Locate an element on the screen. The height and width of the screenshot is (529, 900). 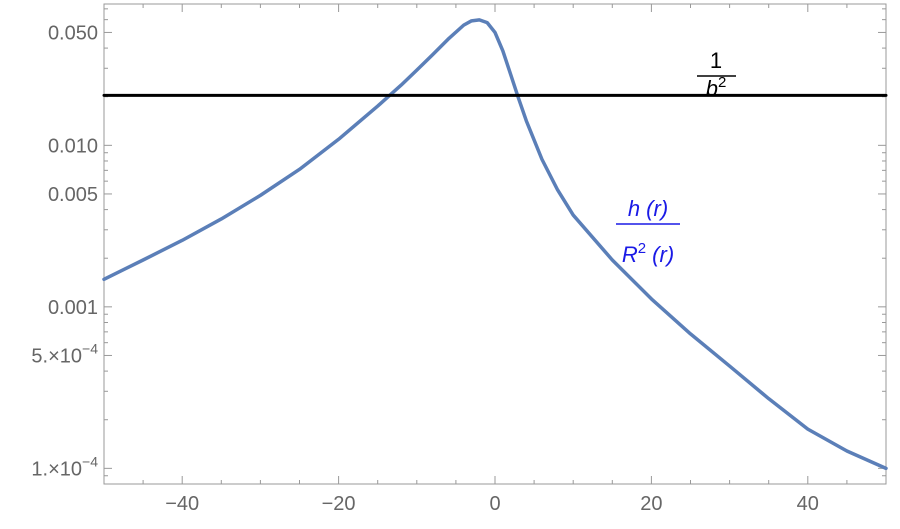
x-tick-label: 20 is located at coordinates (651, 504).